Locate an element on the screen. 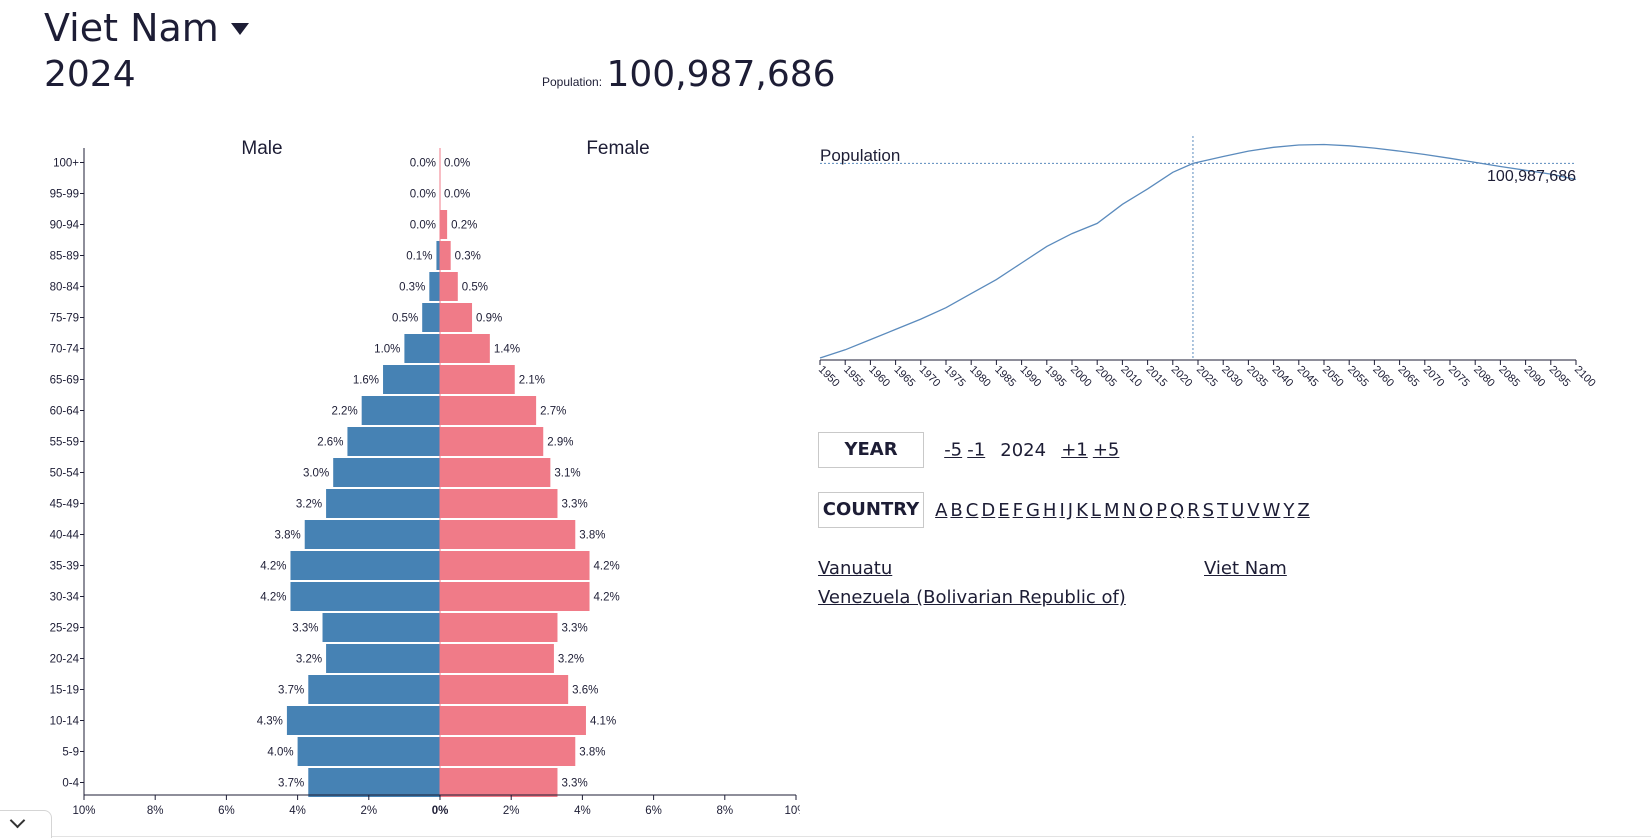  letter-link-r: R is located at coordinates (1193, 510).